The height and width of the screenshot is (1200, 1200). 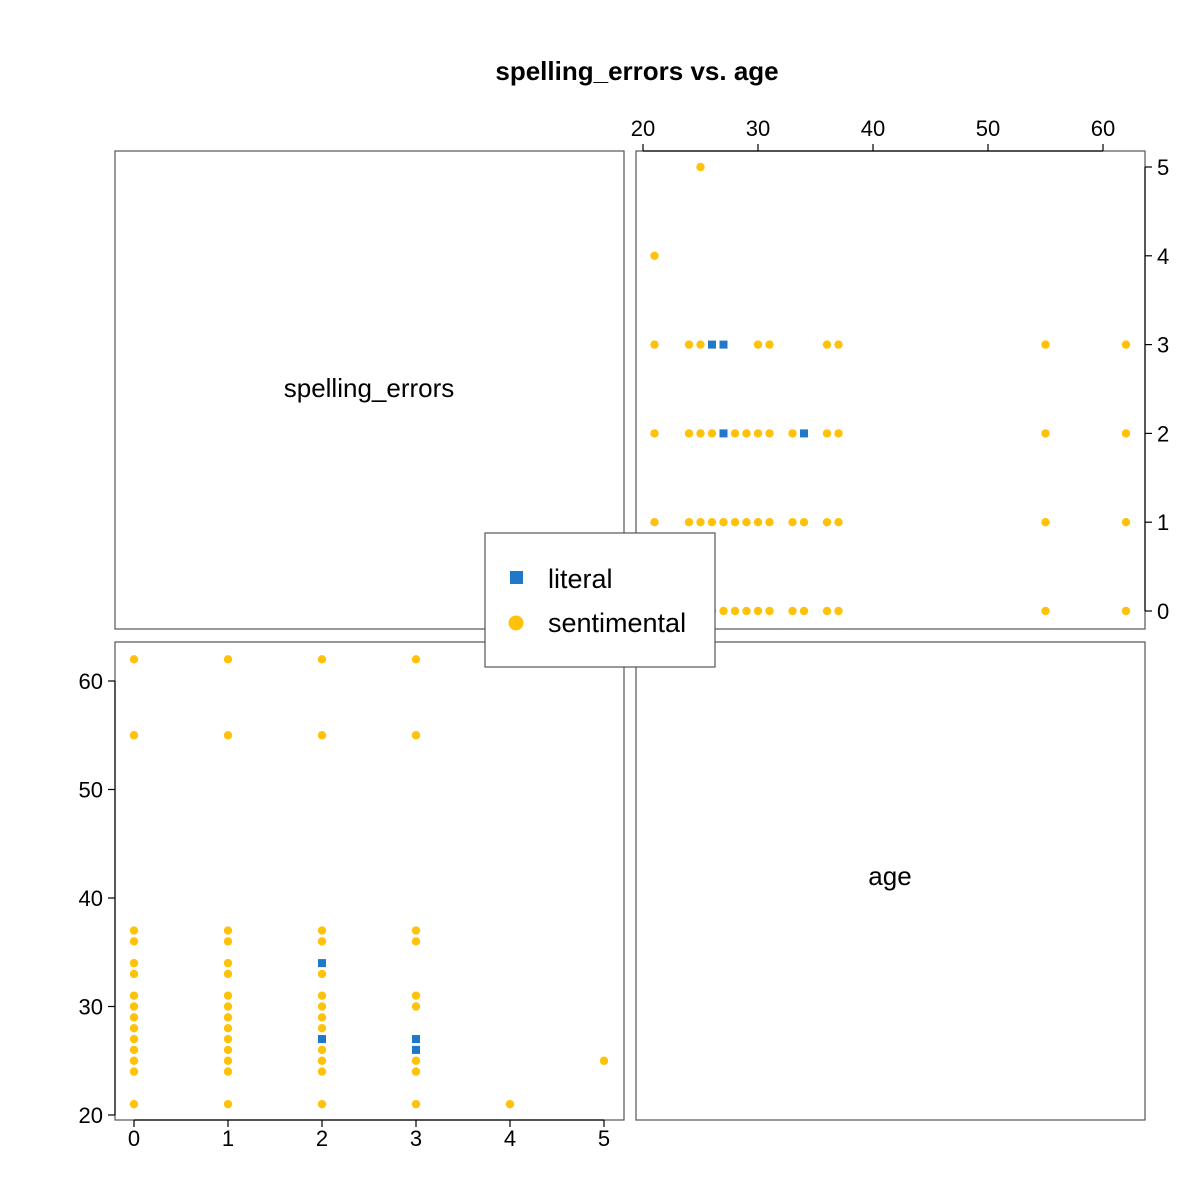 I want to click on legend: literal sentimental, so click(x=600, y=600).